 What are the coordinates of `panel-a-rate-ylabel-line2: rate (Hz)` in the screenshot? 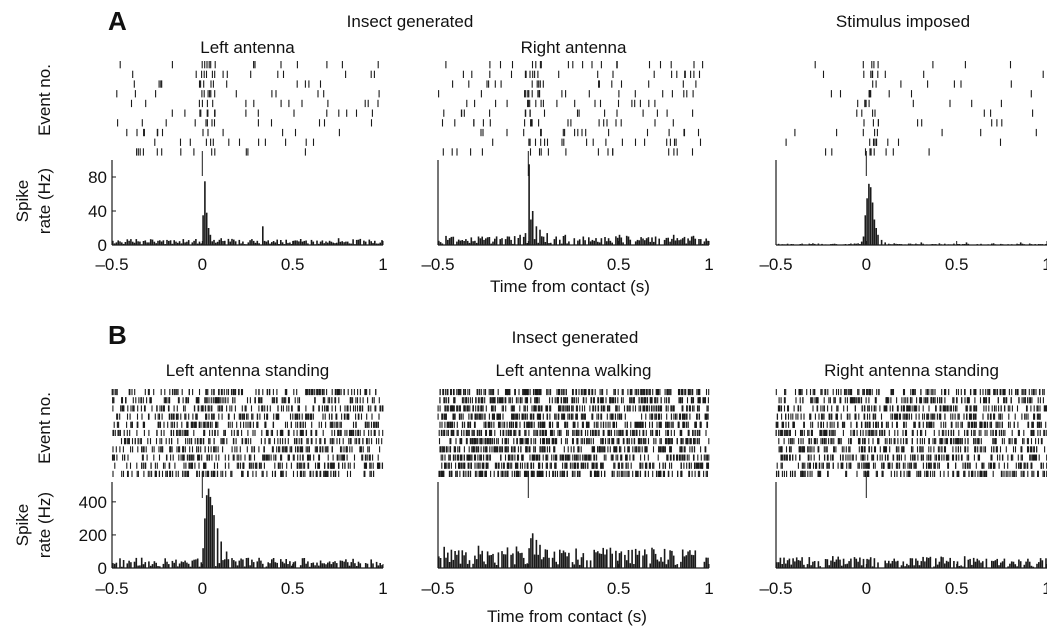 It's located at (44, 201).